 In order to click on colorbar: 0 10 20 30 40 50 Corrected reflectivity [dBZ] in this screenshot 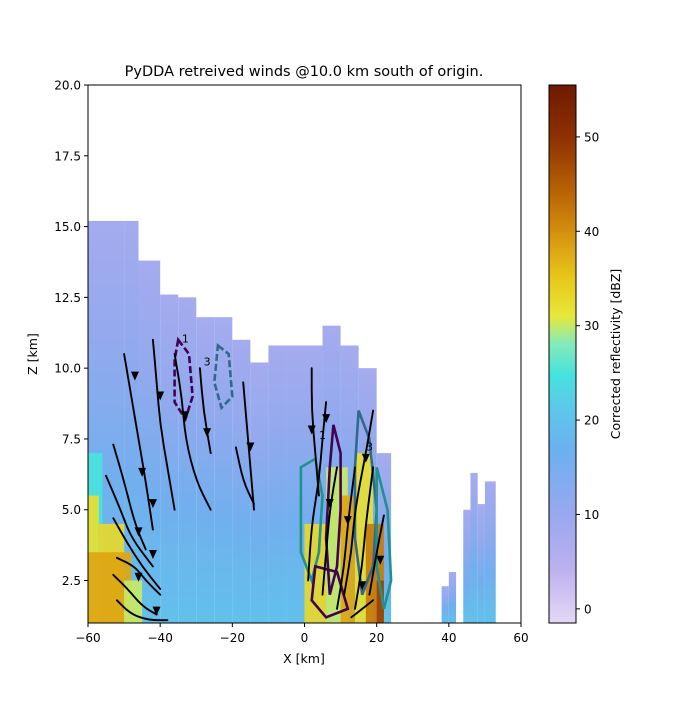, I will do `click(585, 354)`.